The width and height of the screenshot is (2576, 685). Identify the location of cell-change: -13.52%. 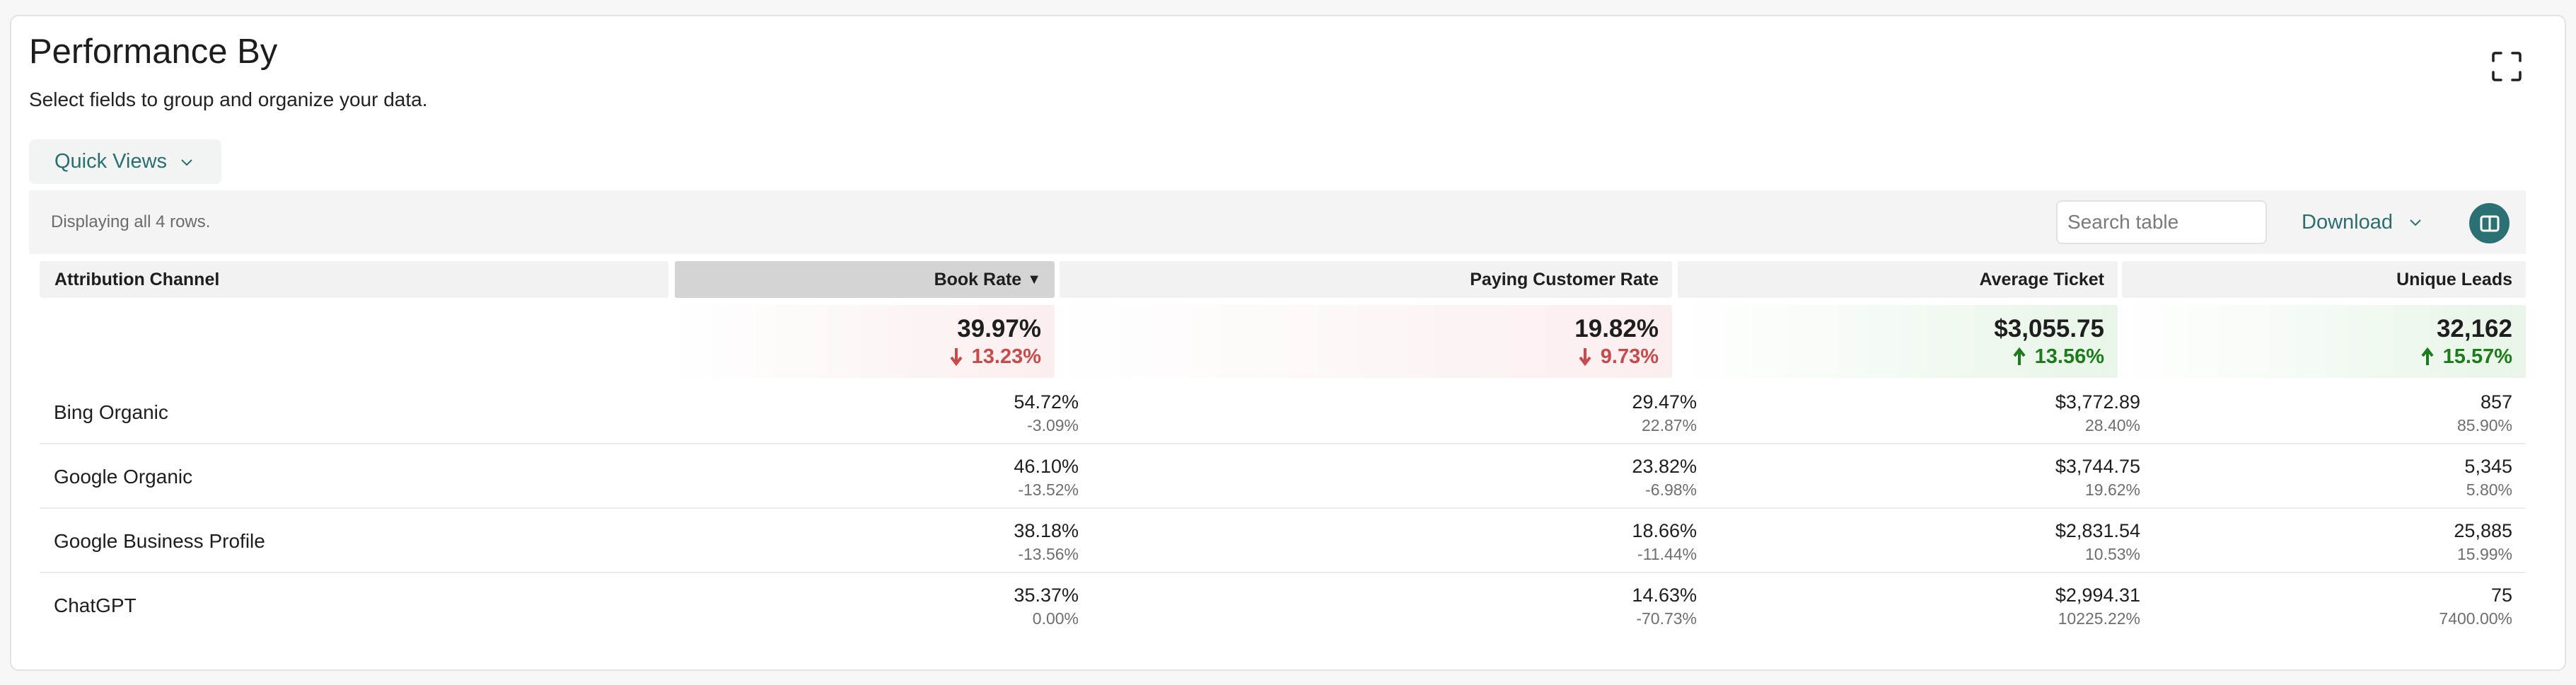
(1048, 490).